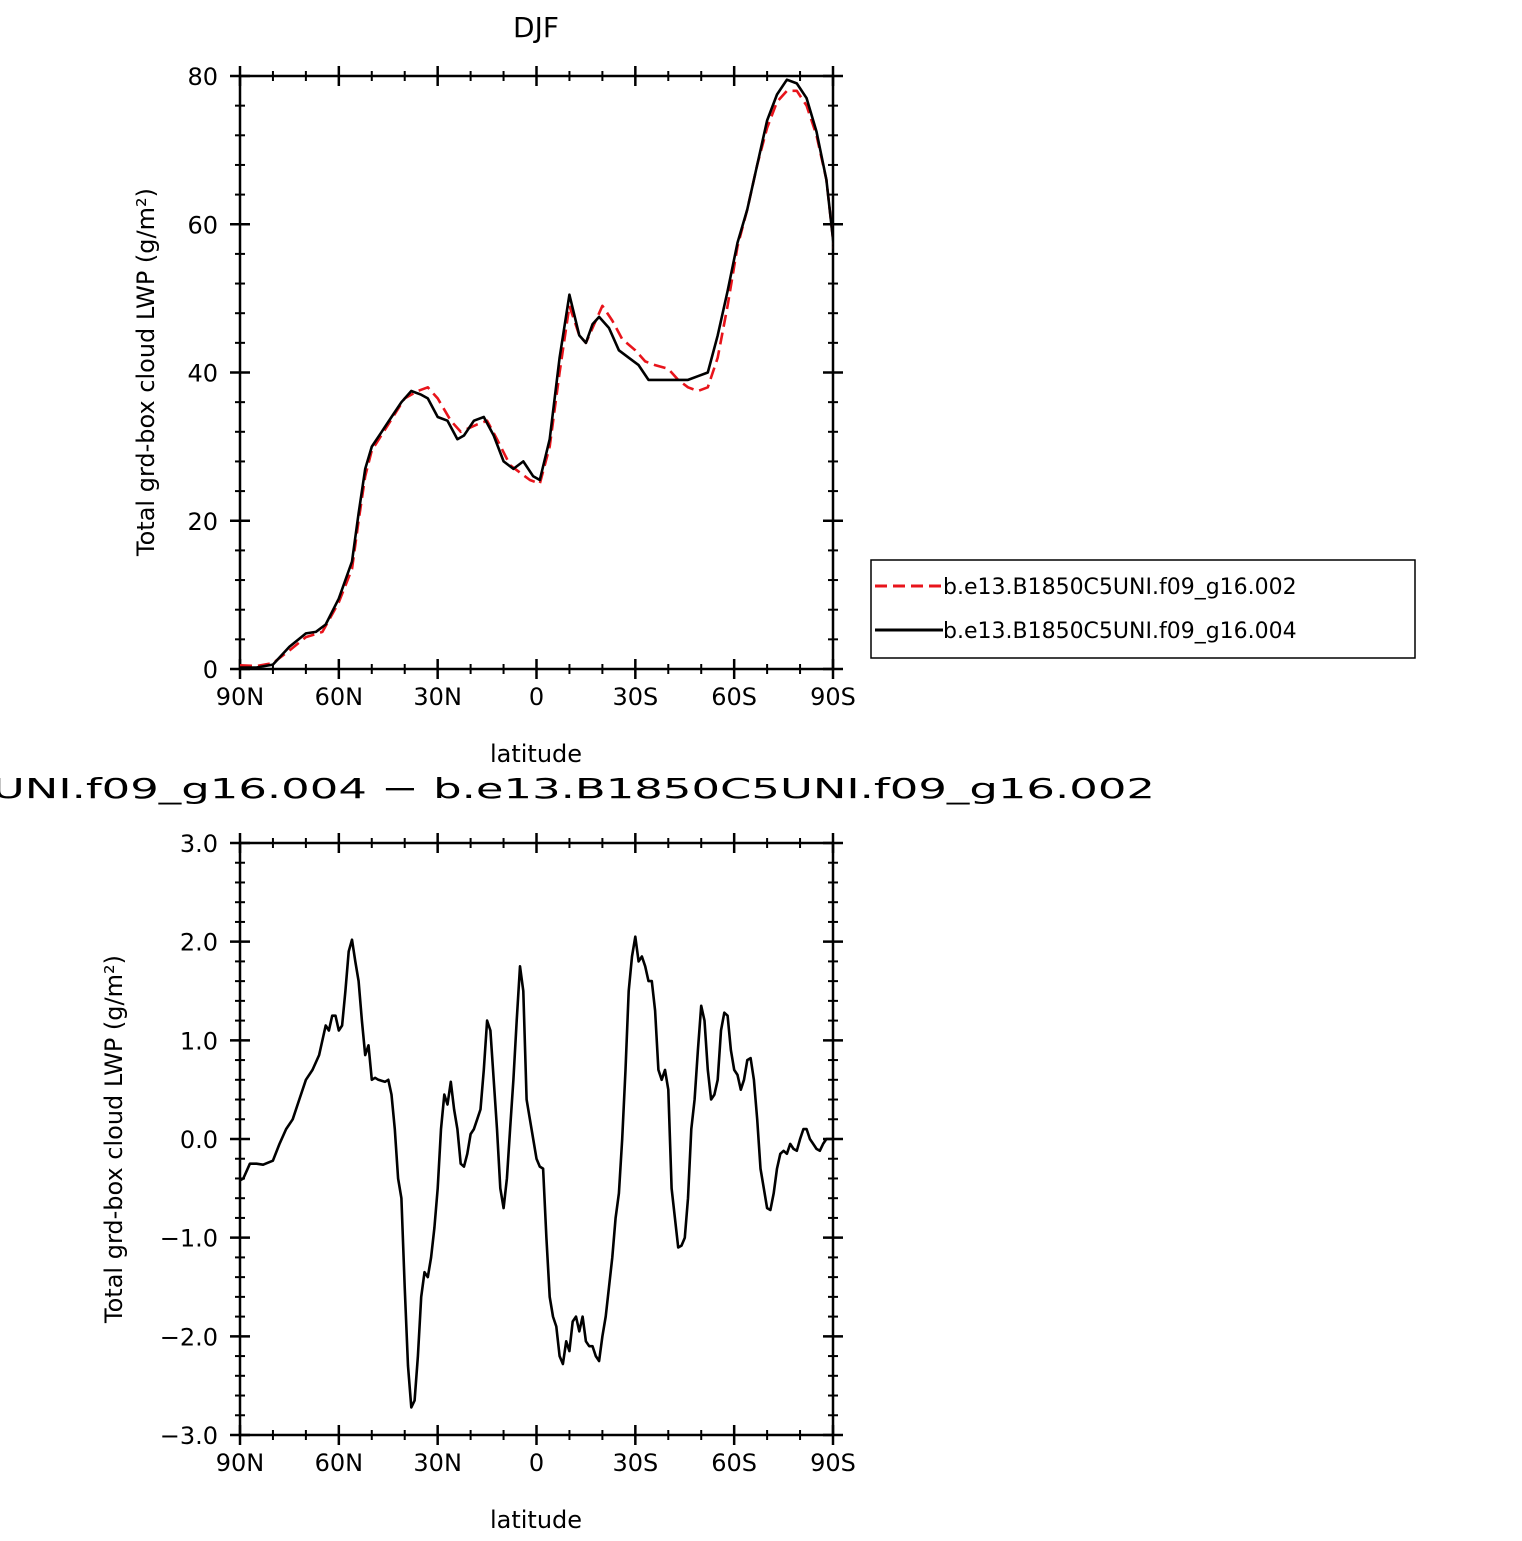 The width and height of the screenshot is (1522, 1541). I want to click on top-x-axis-label: latitude, so click(536, 754).